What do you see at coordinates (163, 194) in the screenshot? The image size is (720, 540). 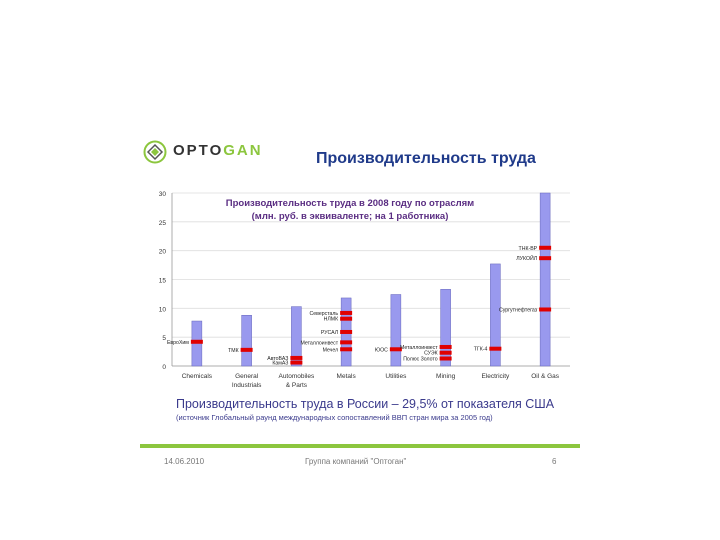 I see `y-tick-label: 30` at bounding box center [163, 194].